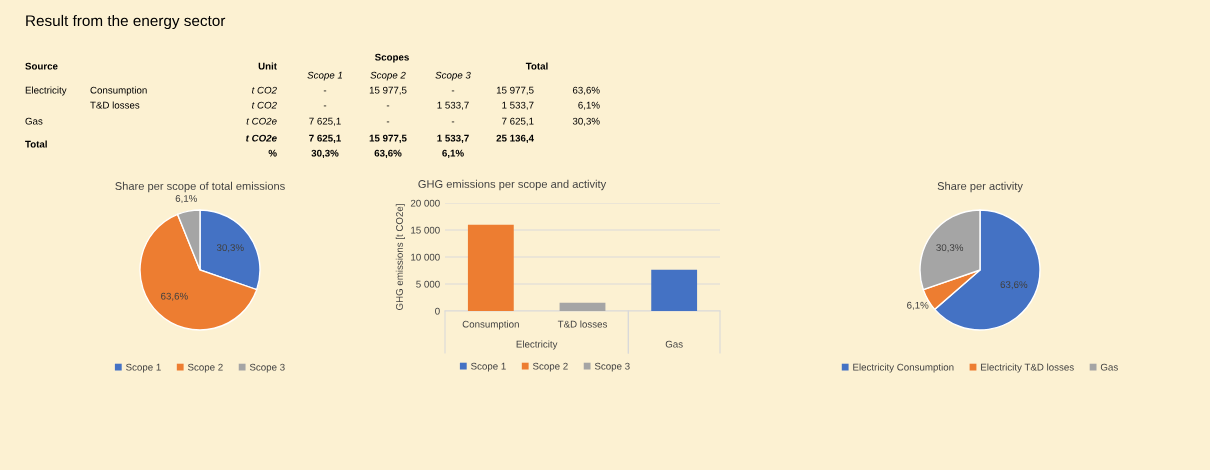 The image size is (1210, 470). Describe the element at coordinates (1109, 367) in the screenshot. I see `legend-label: Gas` at that location.